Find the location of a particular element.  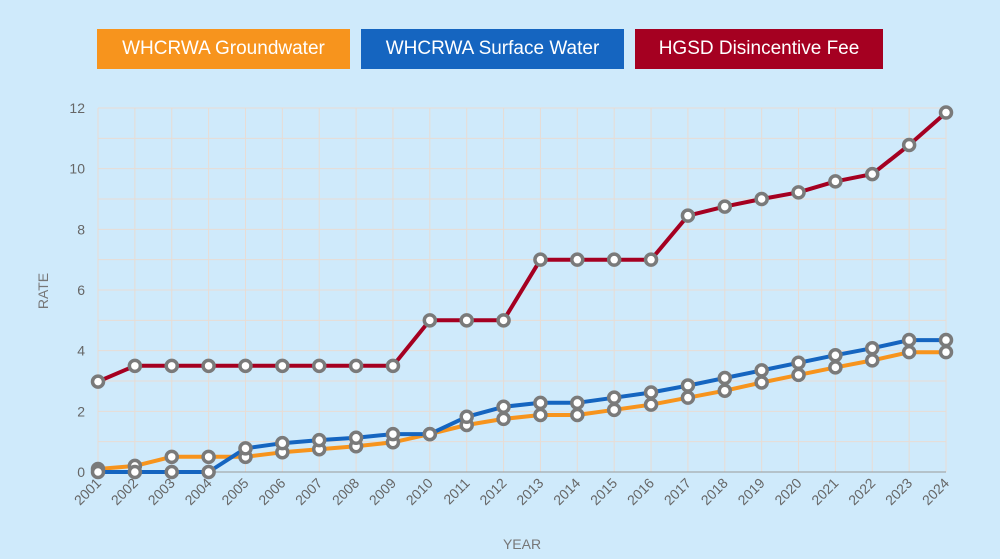

x-tick-label: 2019 is located at coordinates (750, 491).